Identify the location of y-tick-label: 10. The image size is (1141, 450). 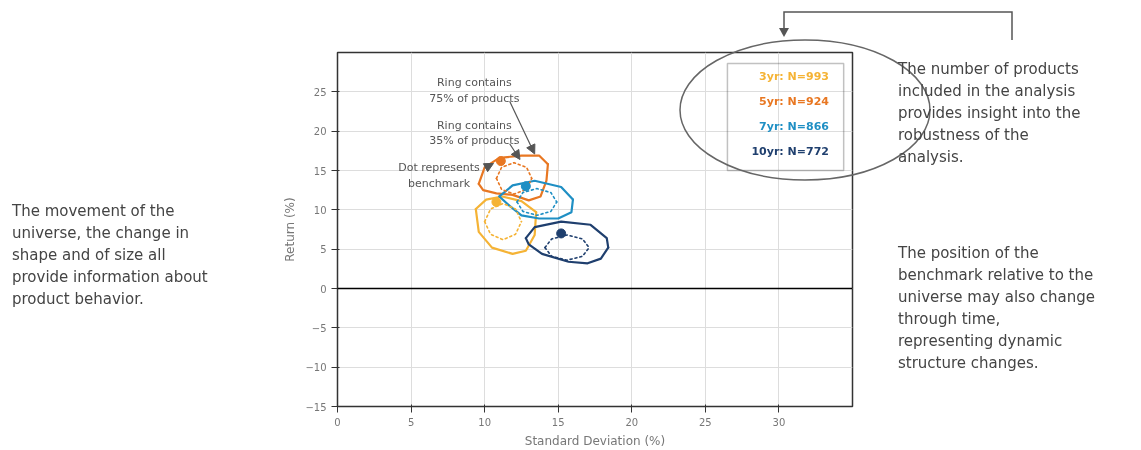
(320, 210).